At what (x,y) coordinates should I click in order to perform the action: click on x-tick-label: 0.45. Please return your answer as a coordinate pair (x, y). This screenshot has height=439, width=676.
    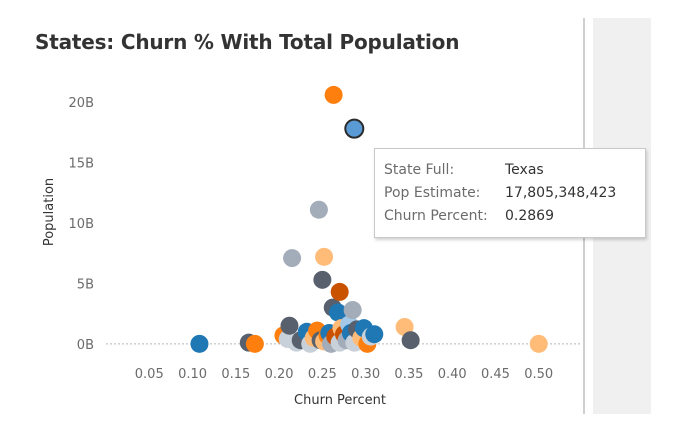
    Looking at the image, I should click on (495, 374).